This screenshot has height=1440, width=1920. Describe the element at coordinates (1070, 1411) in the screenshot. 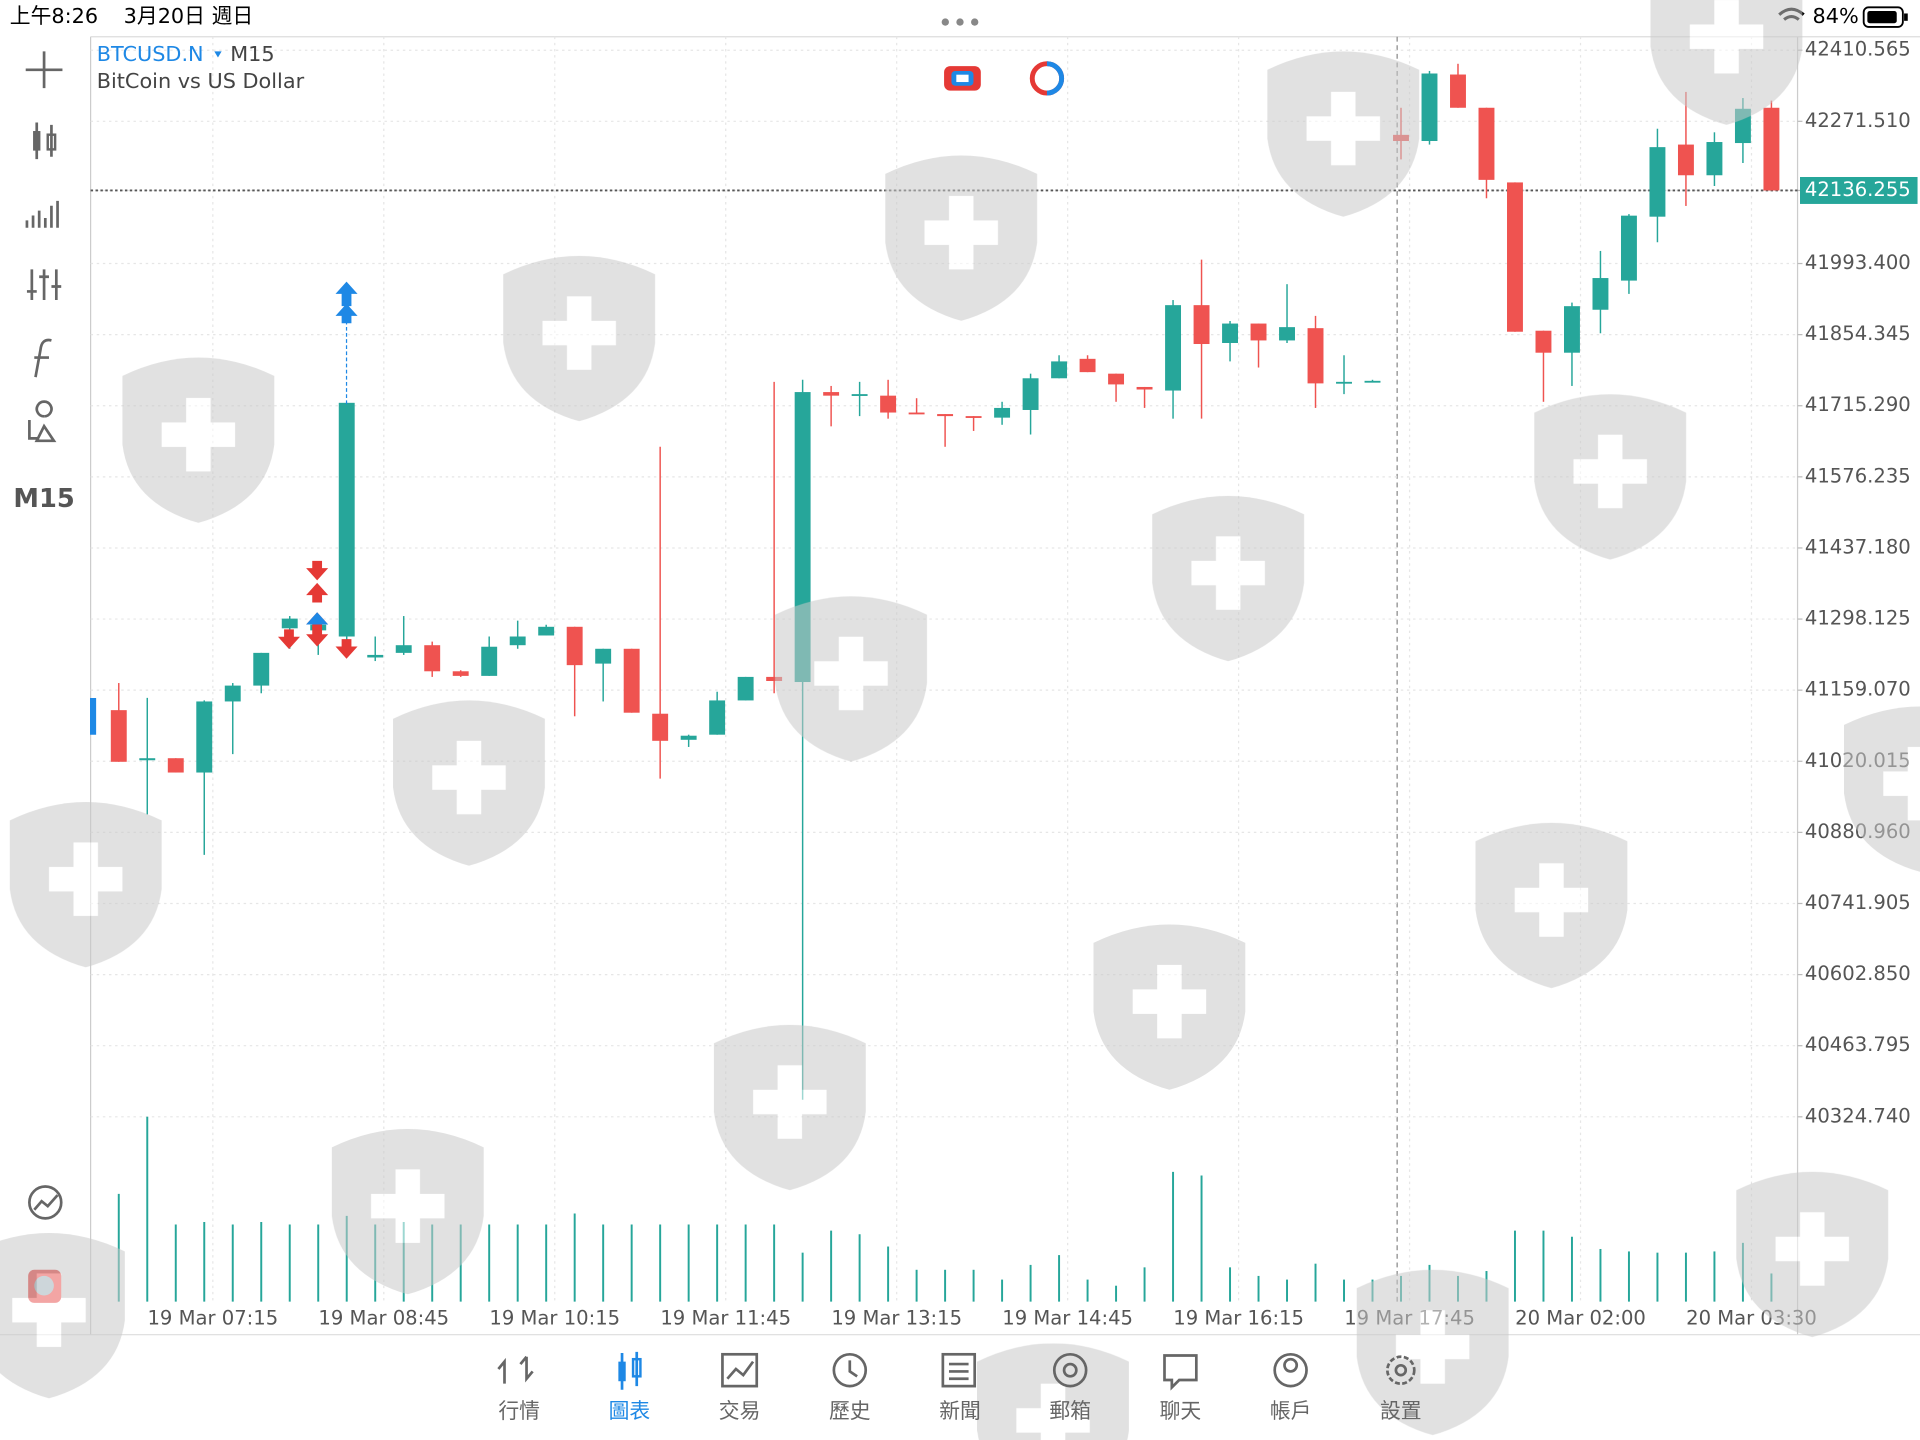

I see `tab-label: 郵箱` at that location.